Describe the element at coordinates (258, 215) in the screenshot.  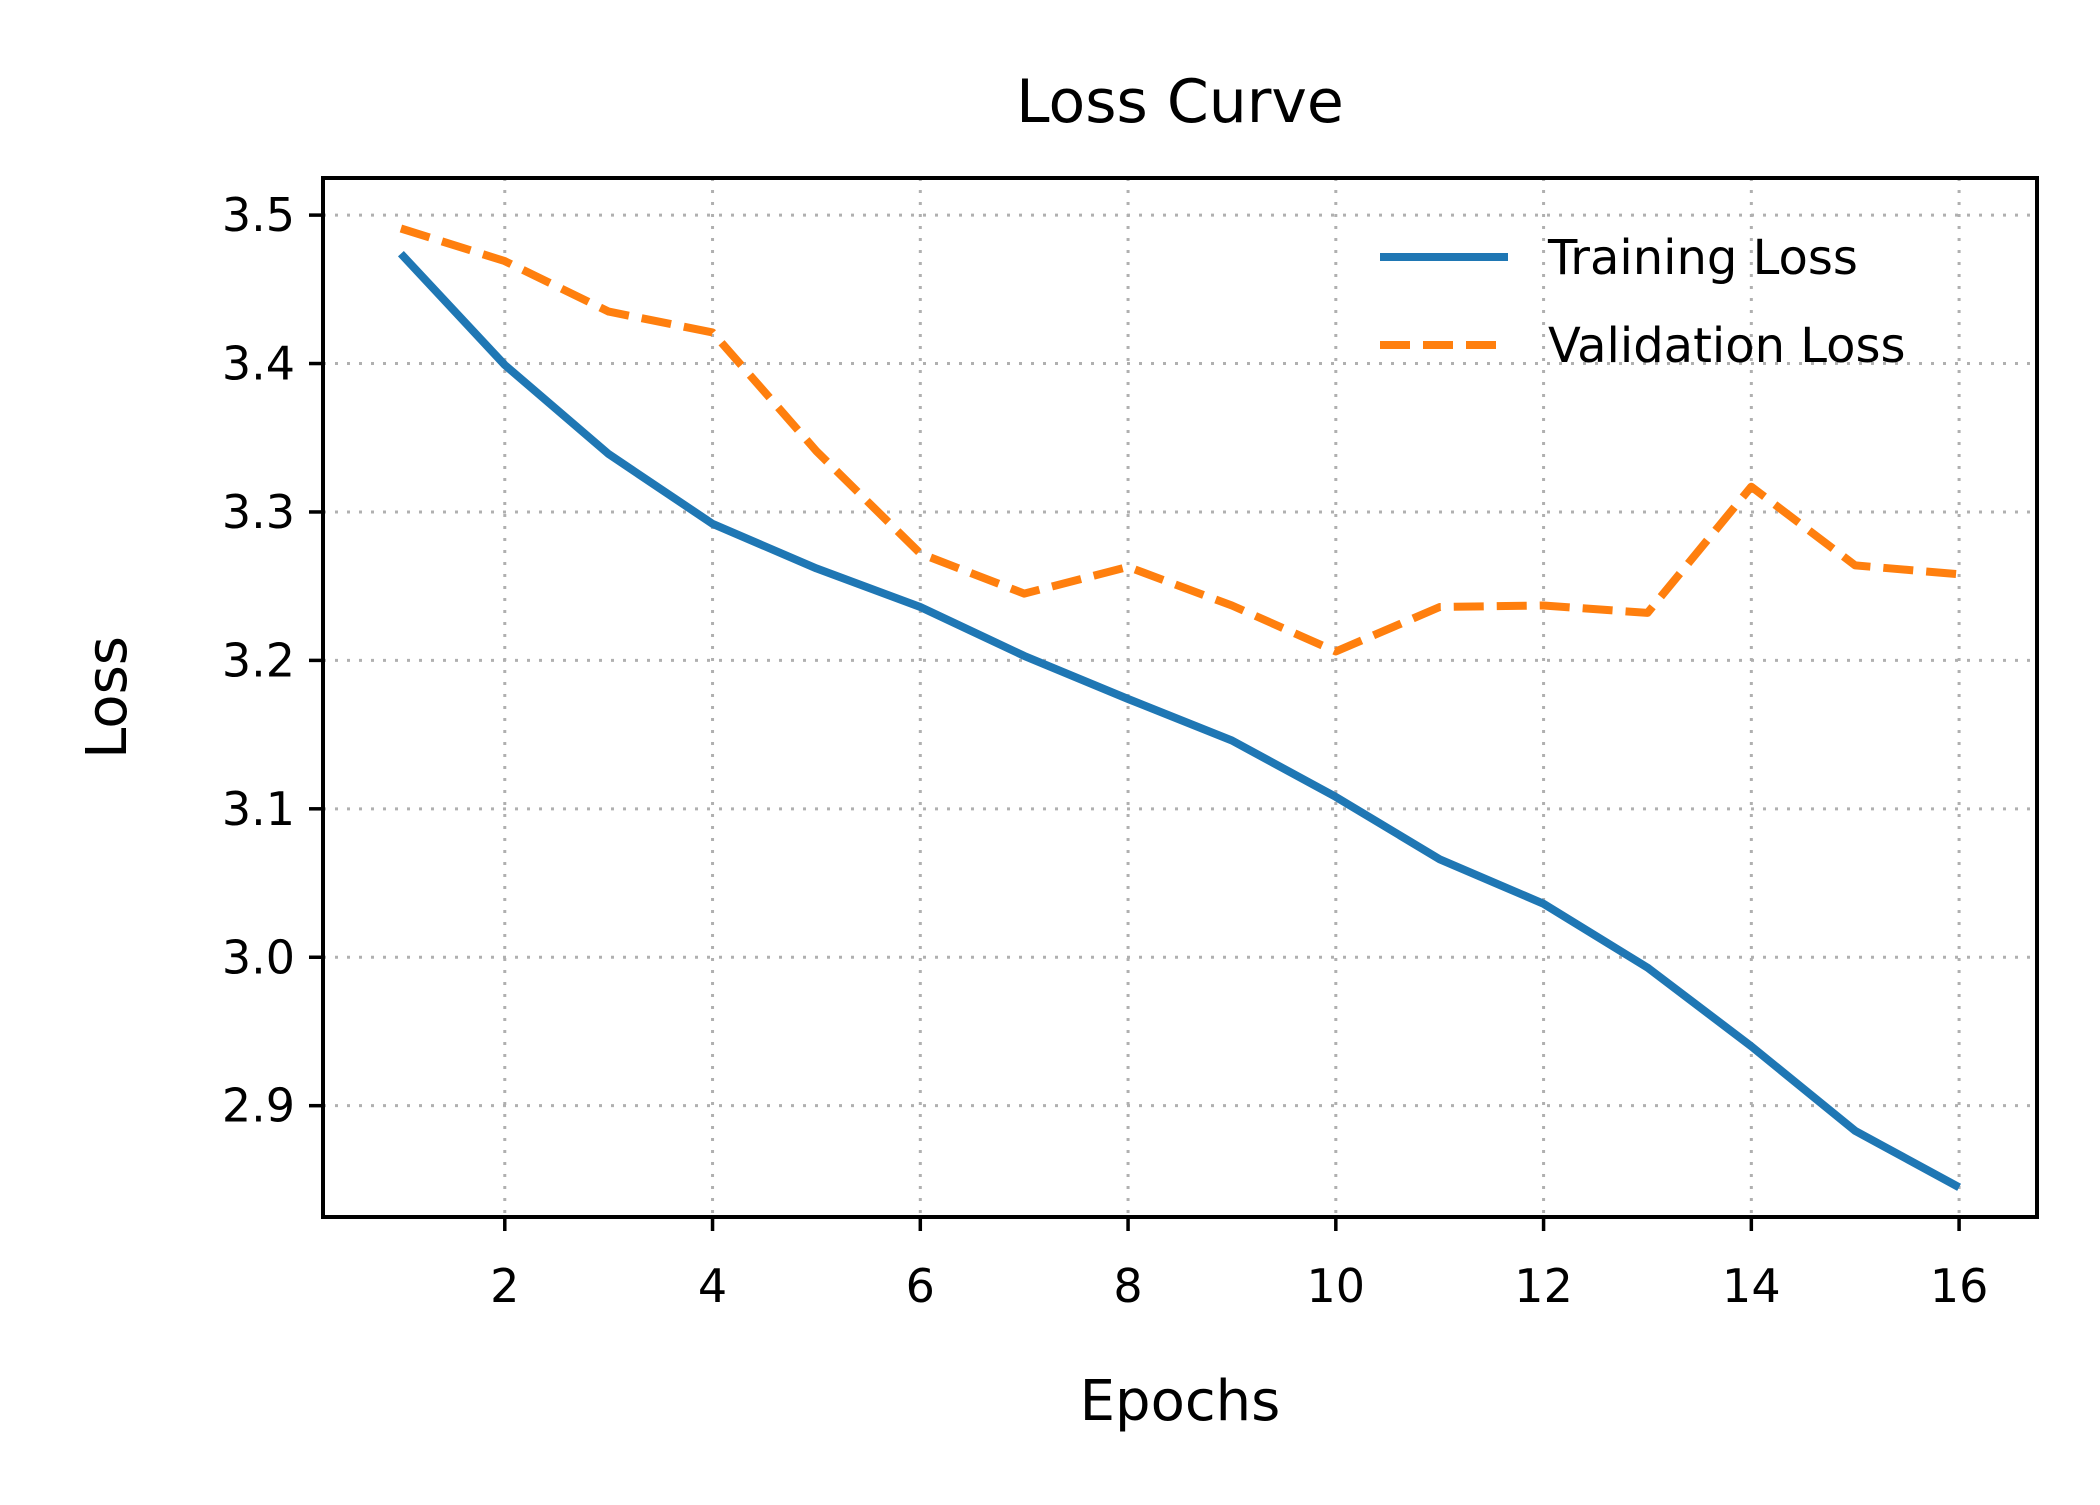
I see `y-tick-label: 3.5` at that location.